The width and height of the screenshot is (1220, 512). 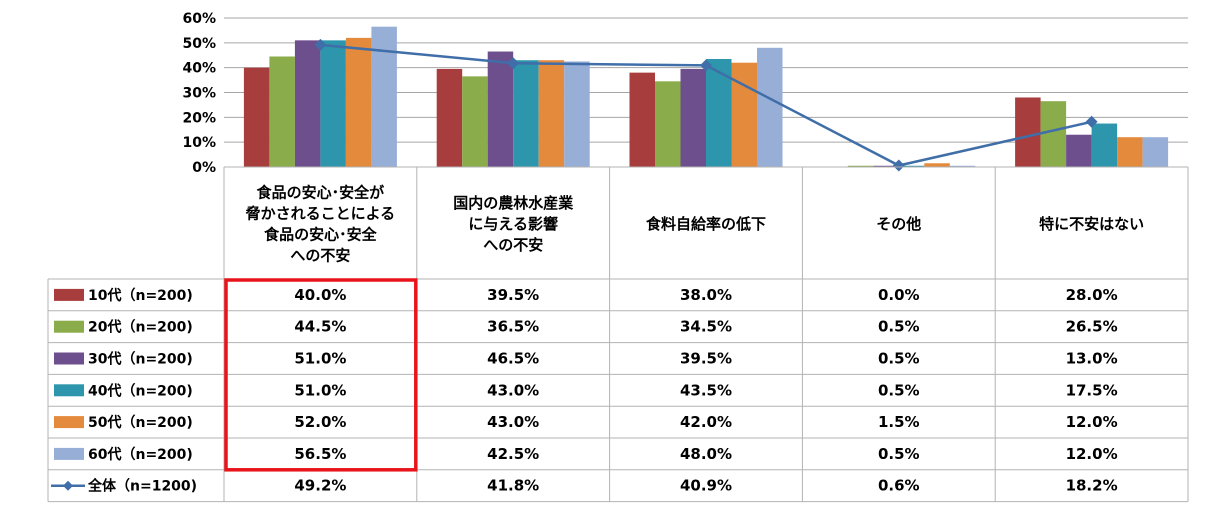 I want to click on table-cell: 42.5%, so click(x=513, y=454).